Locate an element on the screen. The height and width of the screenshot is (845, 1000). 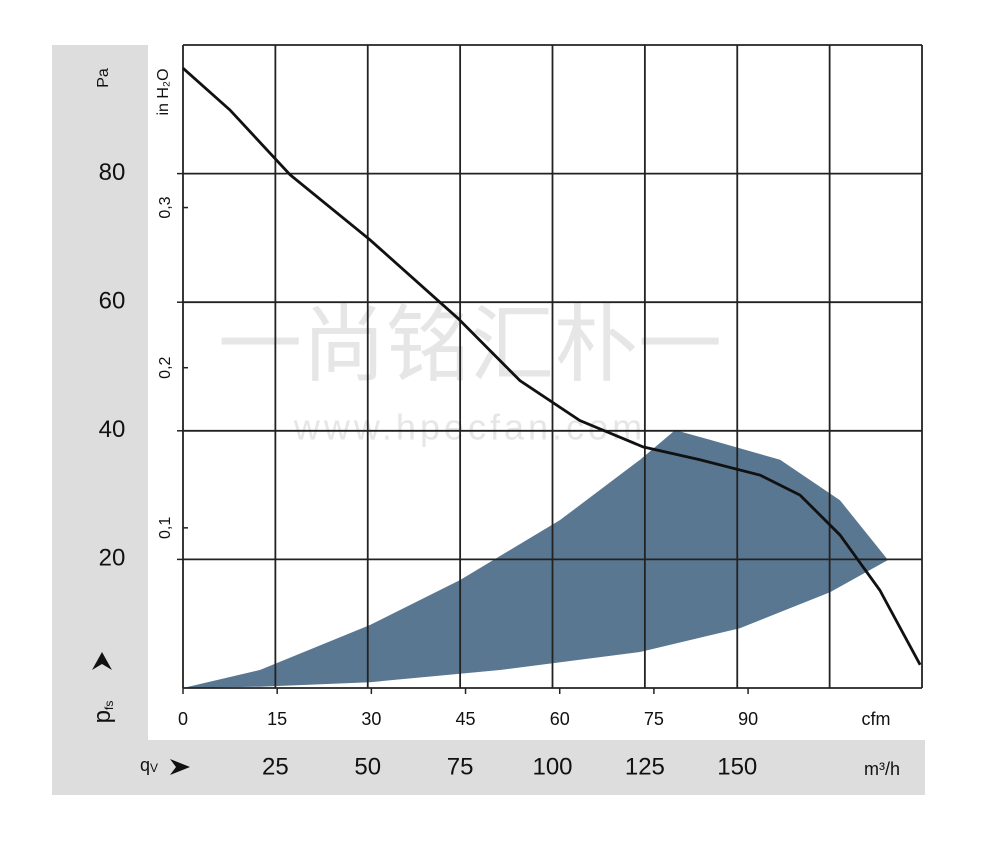
y2-tick-label: 0,2 is located at coordinates (165, 367).